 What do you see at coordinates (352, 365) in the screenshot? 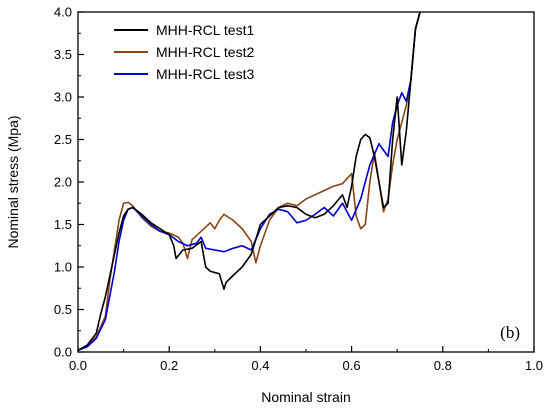
I see `x-tick-label: 0.6` at bounding box center [352, 365].